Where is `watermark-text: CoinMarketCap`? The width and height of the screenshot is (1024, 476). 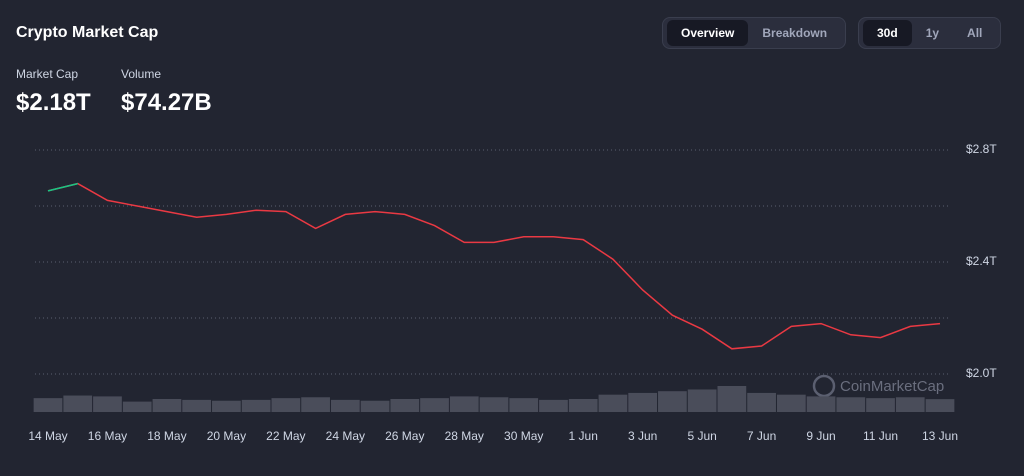
watermark-text: CoinMarketCap is located at coordinates (892, 386).